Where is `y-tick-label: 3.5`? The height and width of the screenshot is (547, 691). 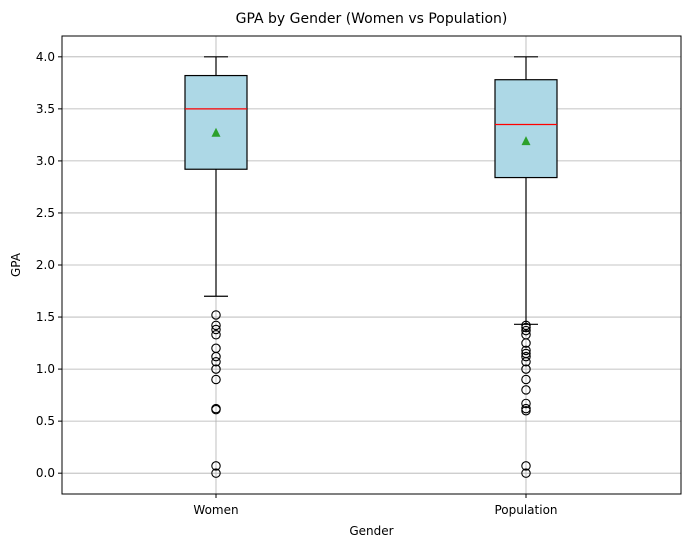
y-tick-label: 3.5 is located at coordinates (45, 109).